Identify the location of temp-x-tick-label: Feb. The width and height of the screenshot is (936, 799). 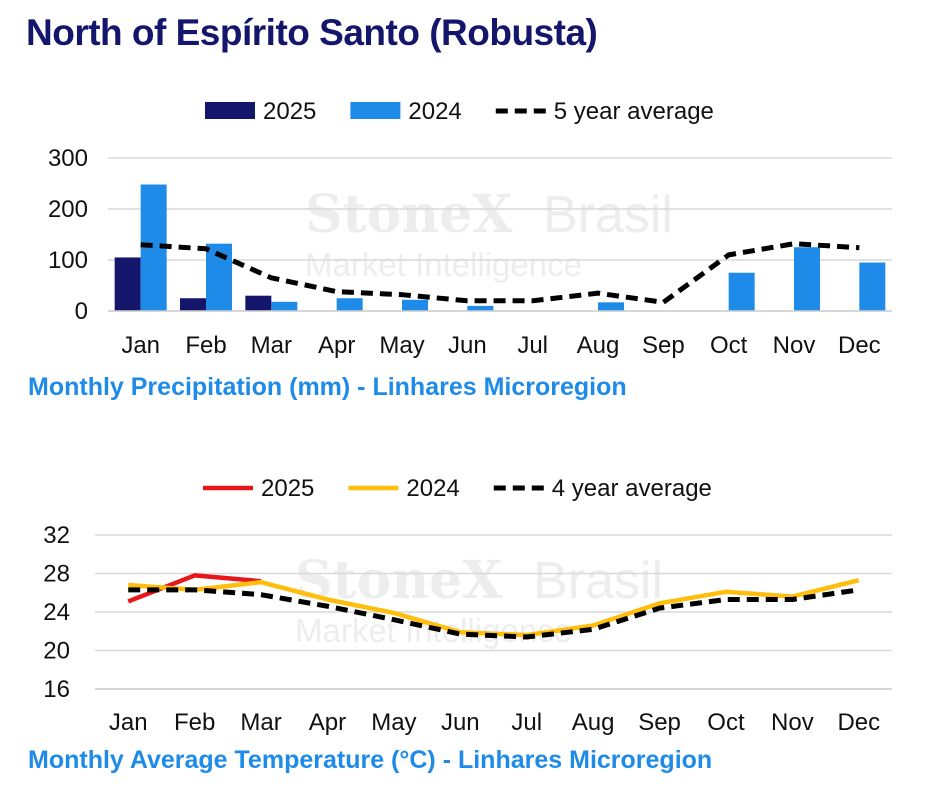
(194, 722).